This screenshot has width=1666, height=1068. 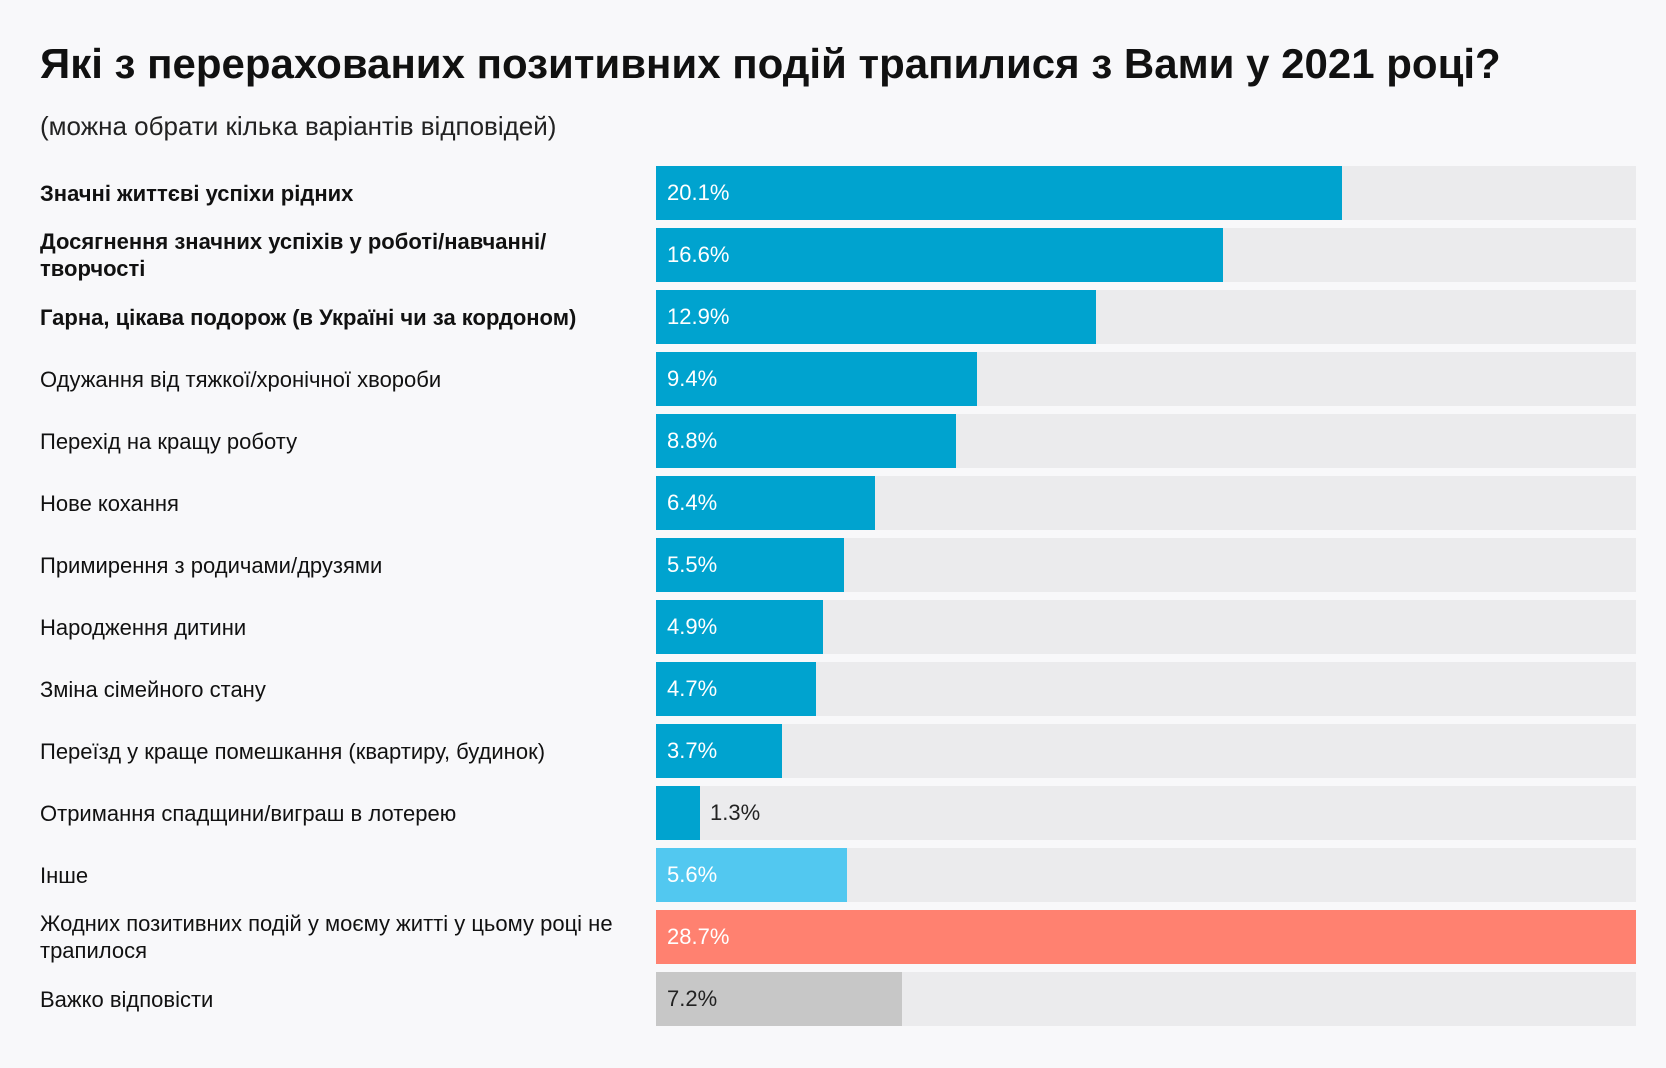 I want to click on data-label: 8.8%, so click(x=692, y=440).